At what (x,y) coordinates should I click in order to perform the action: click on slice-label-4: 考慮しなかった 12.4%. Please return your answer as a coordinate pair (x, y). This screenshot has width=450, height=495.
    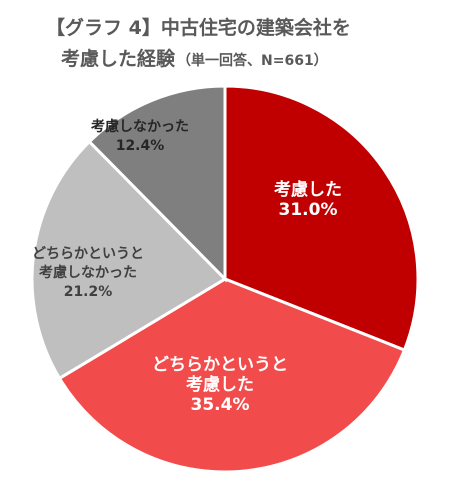
    Looking at the image, I should click on (140, 136).